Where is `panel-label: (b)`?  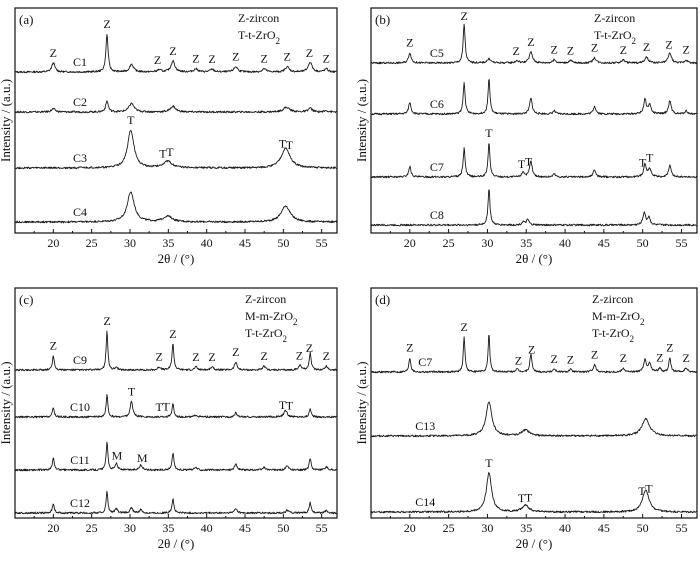
panel-label: (b) is located at coordinates (382, 19).